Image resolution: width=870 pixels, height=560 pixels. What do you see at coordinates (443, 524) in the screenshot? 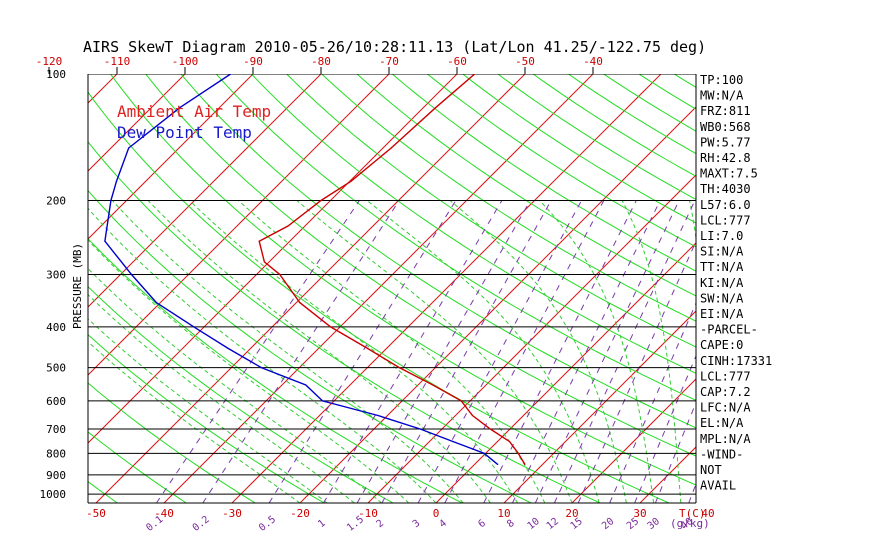
I see `mixing-ratio-label: 4` at bounding box center [443, 524].